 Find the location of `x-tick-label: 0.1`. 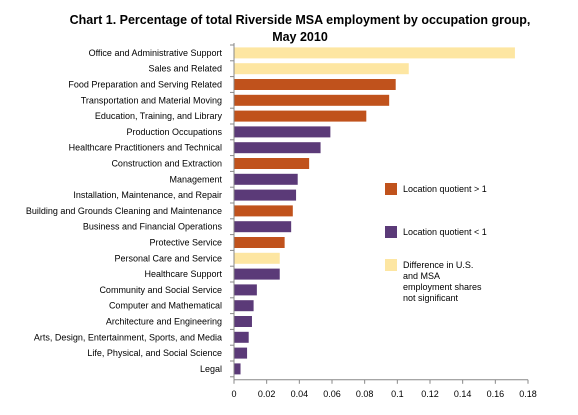

x-tick-label: 0.1 is located at coordinates (397, 394).